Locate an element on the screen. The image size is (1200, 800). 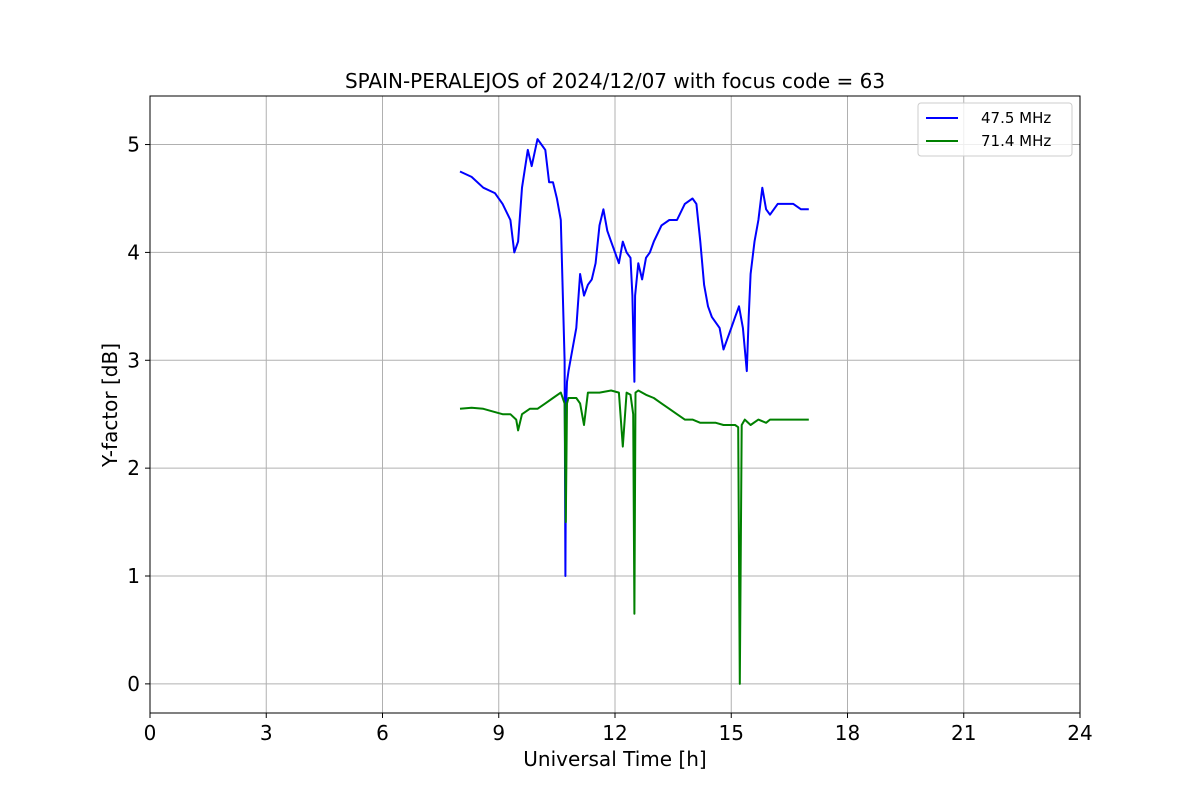
legend-box is located at coordinates (995, 129).